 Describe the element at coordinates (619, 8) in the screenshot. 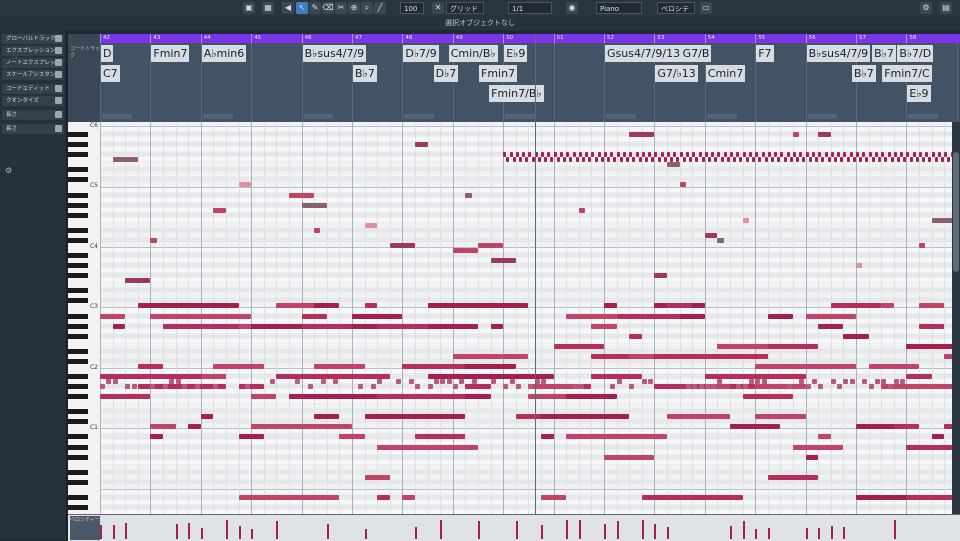

I see `instrument-select: Piano` at that location.